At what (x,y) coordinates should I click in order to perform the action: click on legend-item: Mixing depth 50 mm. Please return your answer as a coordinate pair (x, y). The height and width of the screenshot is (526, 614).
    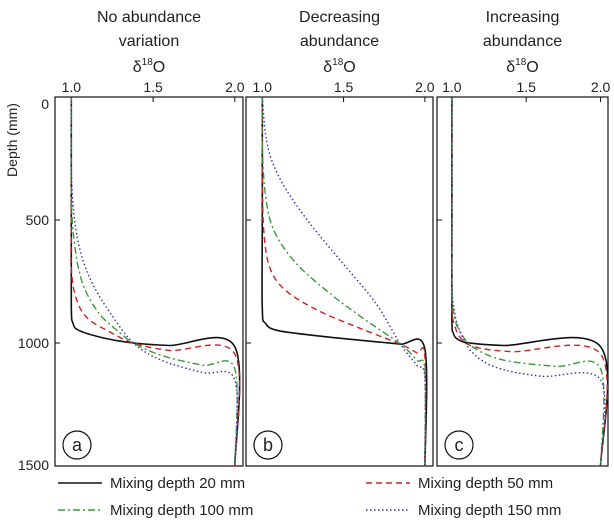
    Looking at the image, I should click on (459, 483).